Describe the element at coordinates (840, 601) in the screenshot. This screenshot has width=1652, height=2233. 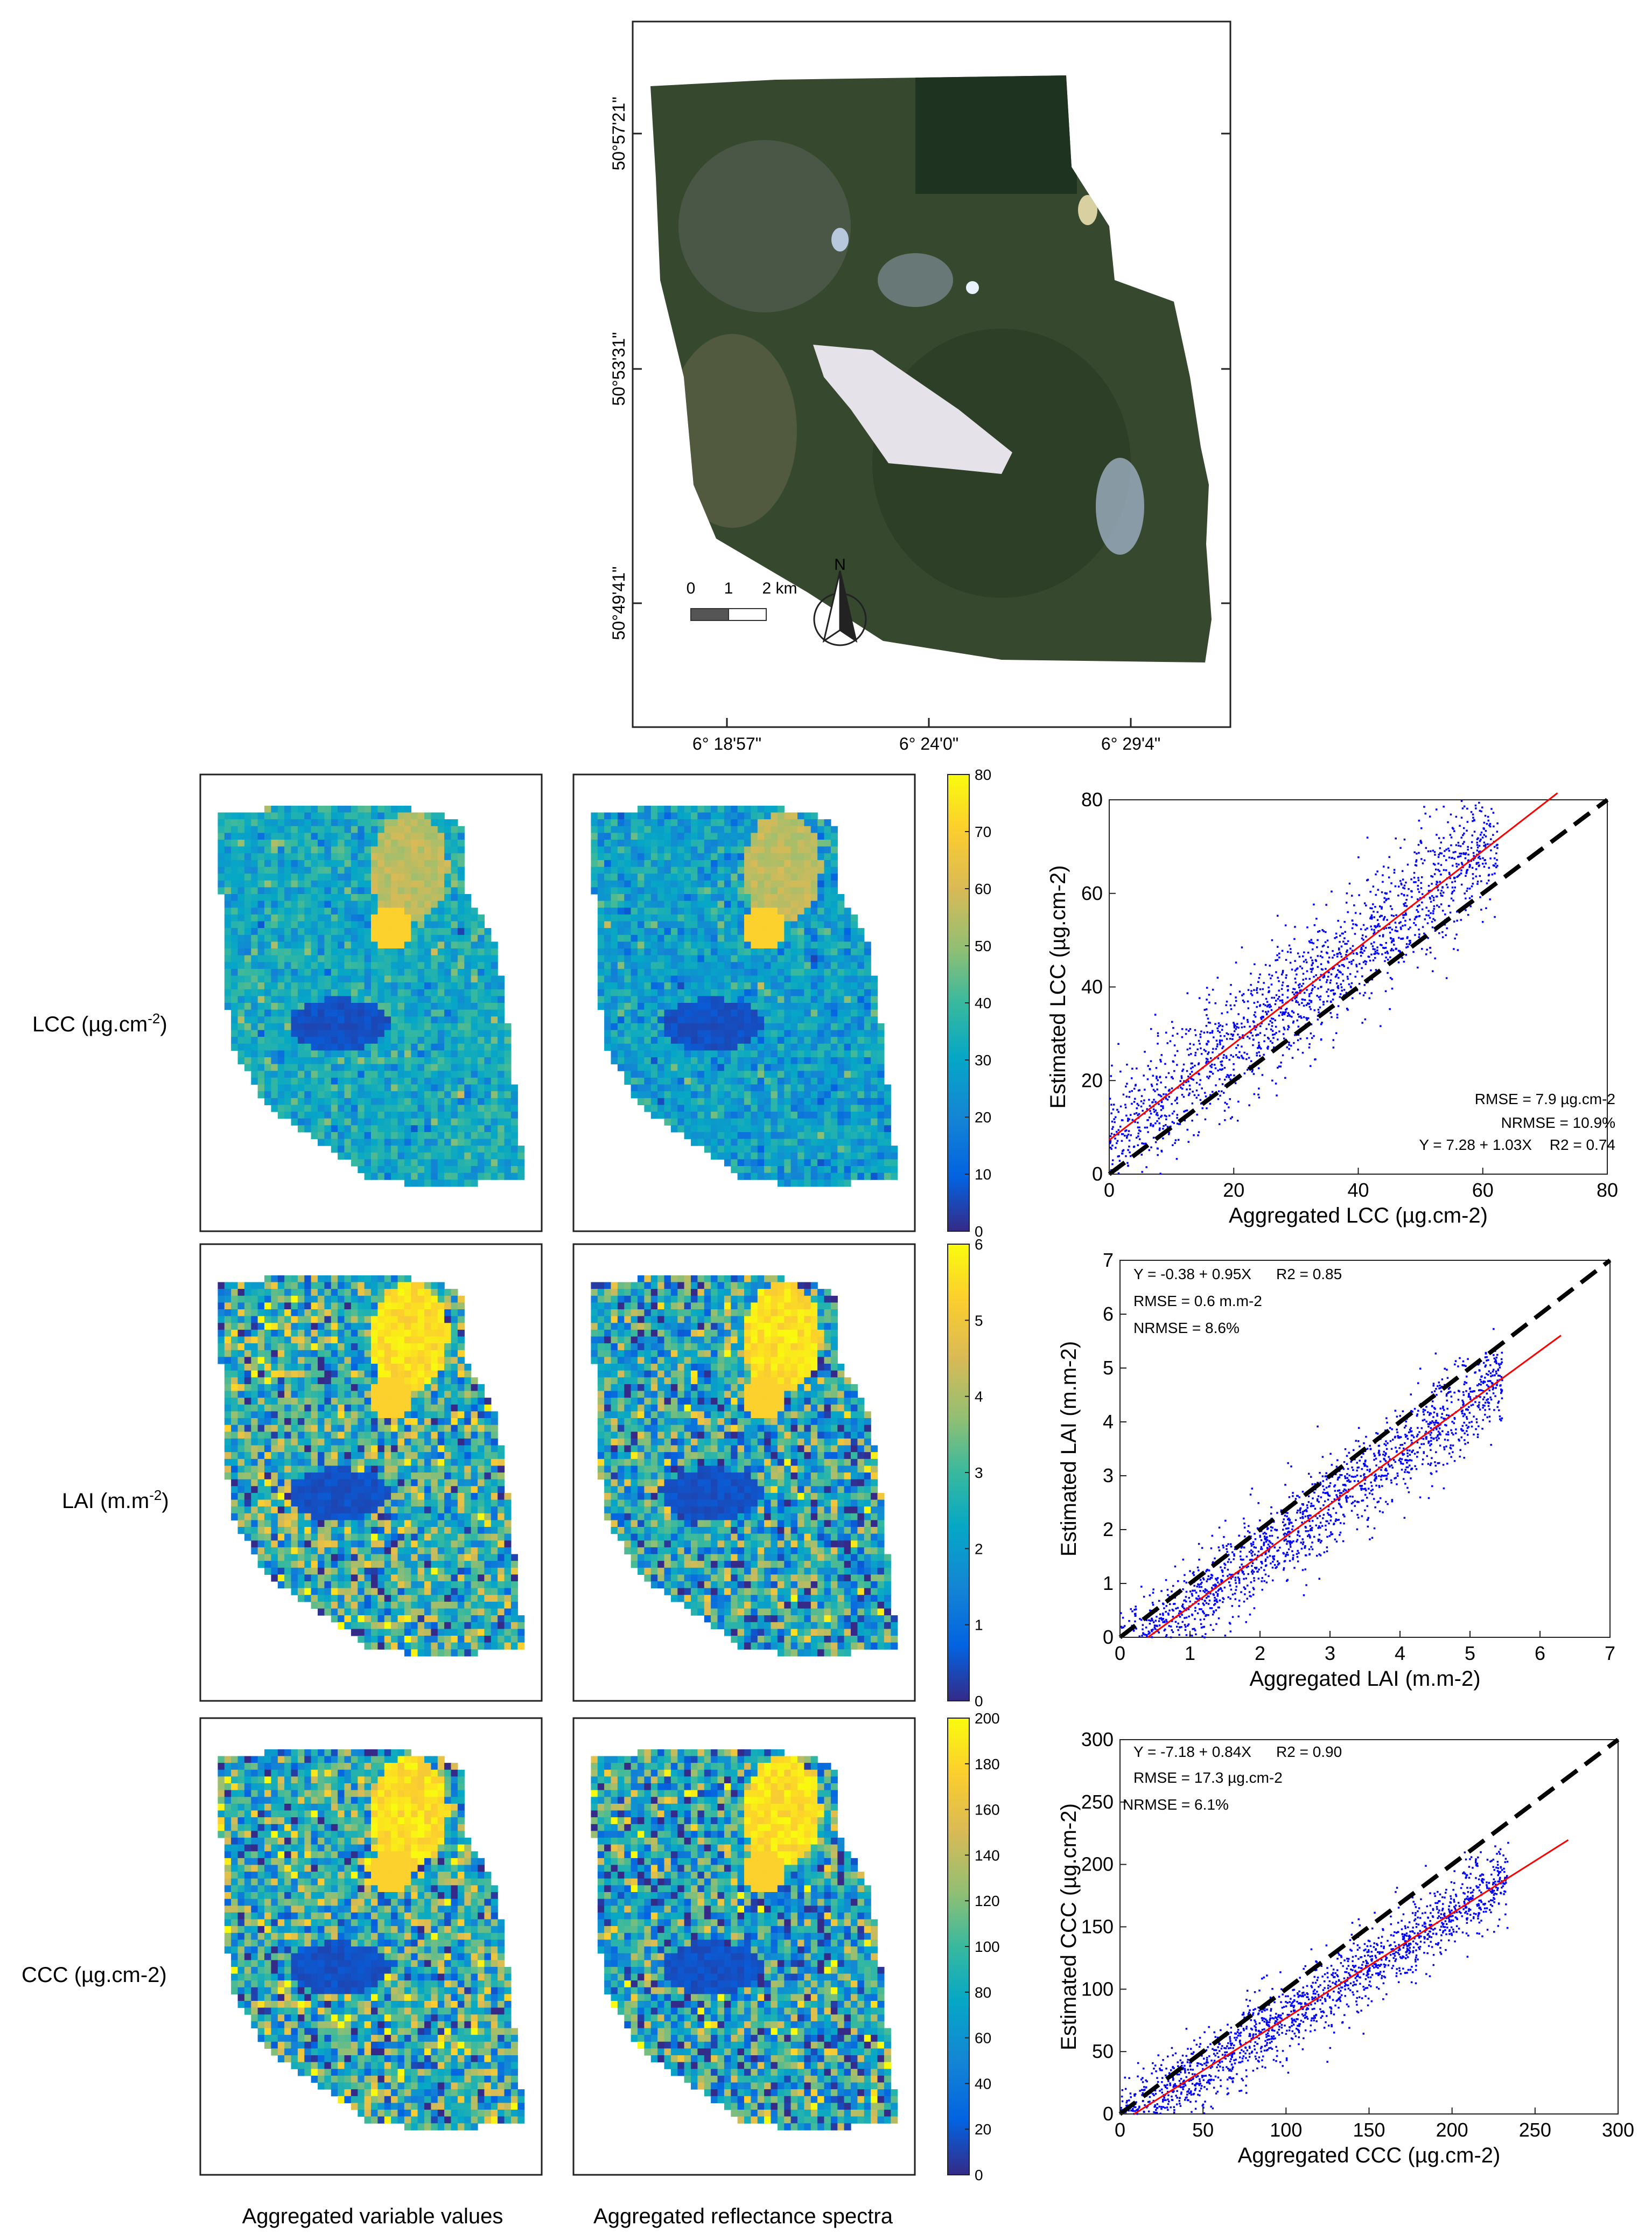
I see `north-arrow-icon: N` at that location.